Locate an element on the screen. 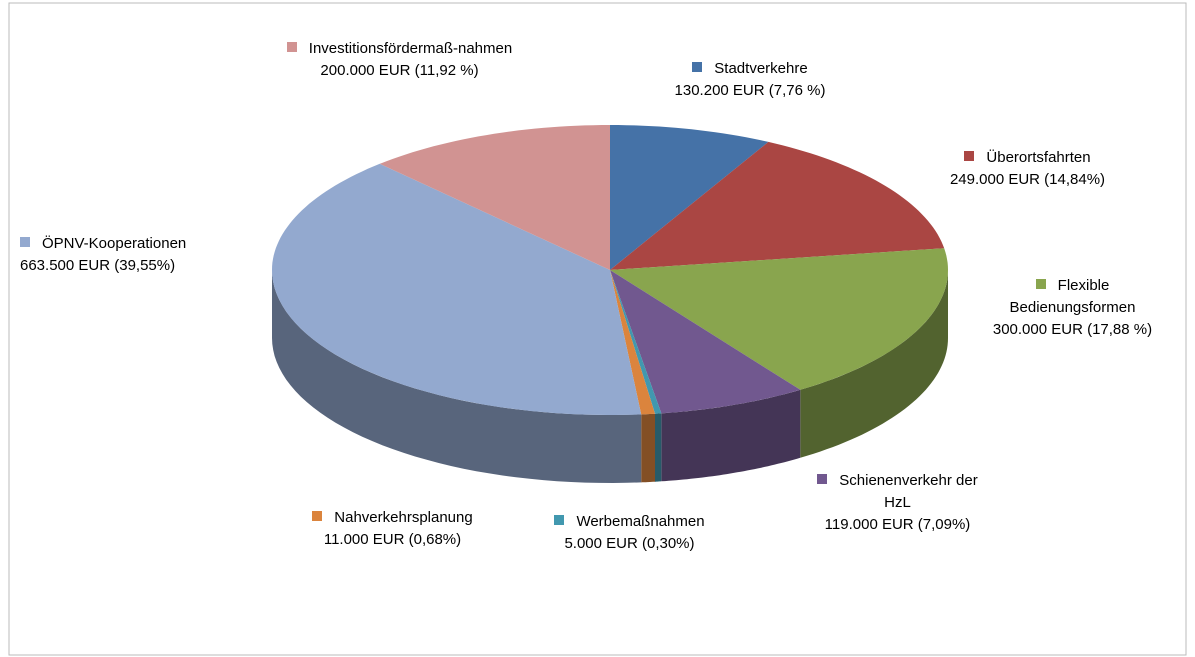 The image size is (1195, 657). label-head: ÖPNV-Kooperationen is located at coordinates (155, 244).